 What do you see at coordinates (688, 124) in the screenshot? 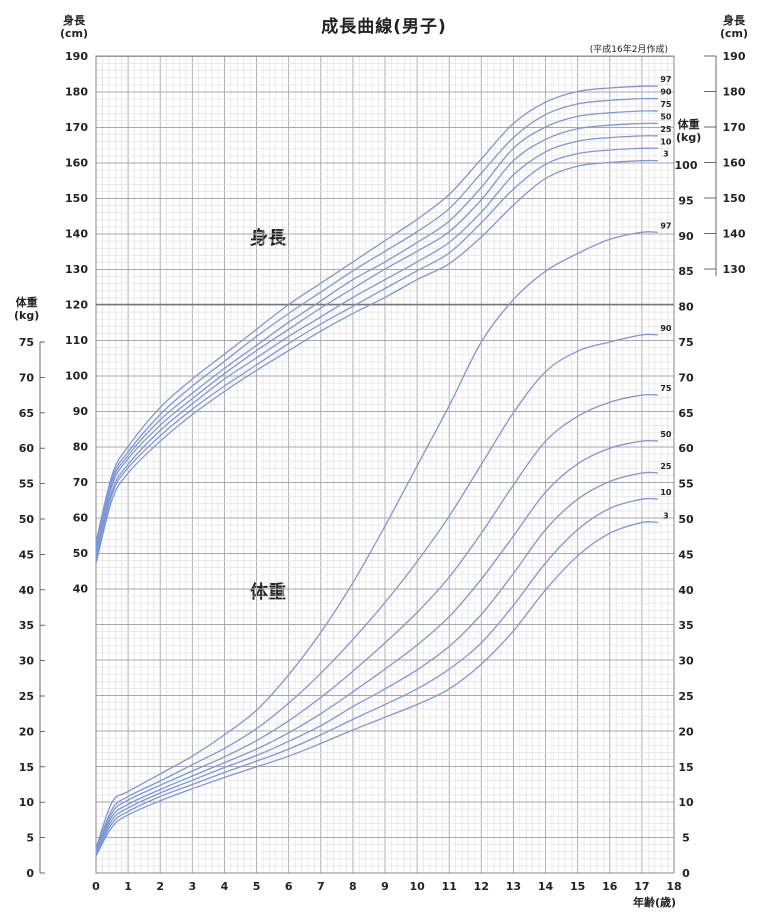
I see `weight-axis-label-right: 体重` at bounding box center [688, 124].